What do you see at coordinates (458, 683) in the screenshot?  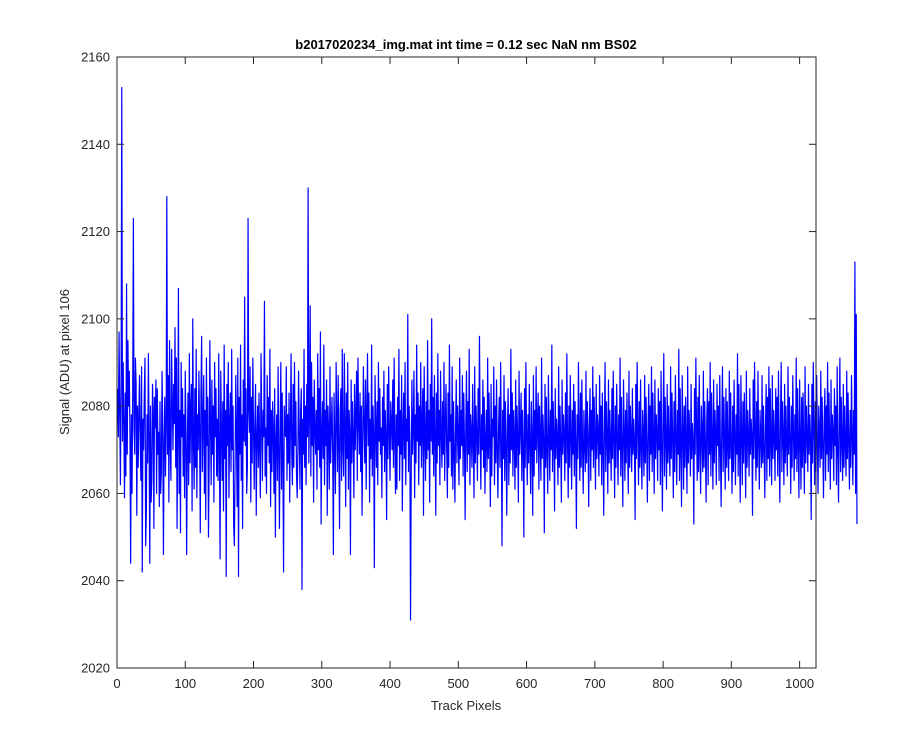 I see `x-tick-label: 500` at bounding box center [458, 683].